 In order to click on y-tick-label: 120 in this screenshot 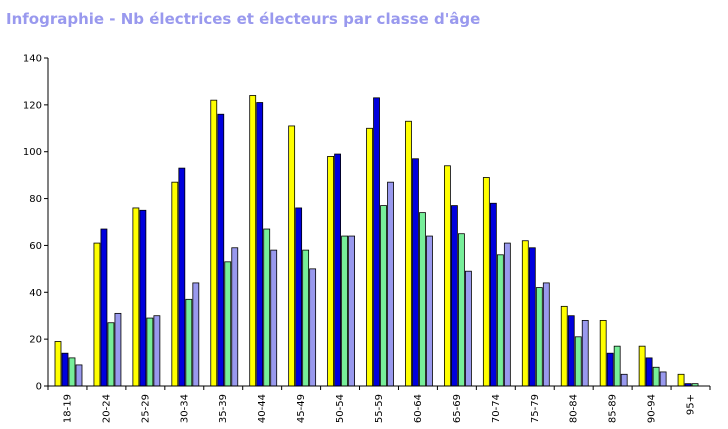, I will do `click(32, 105)`.